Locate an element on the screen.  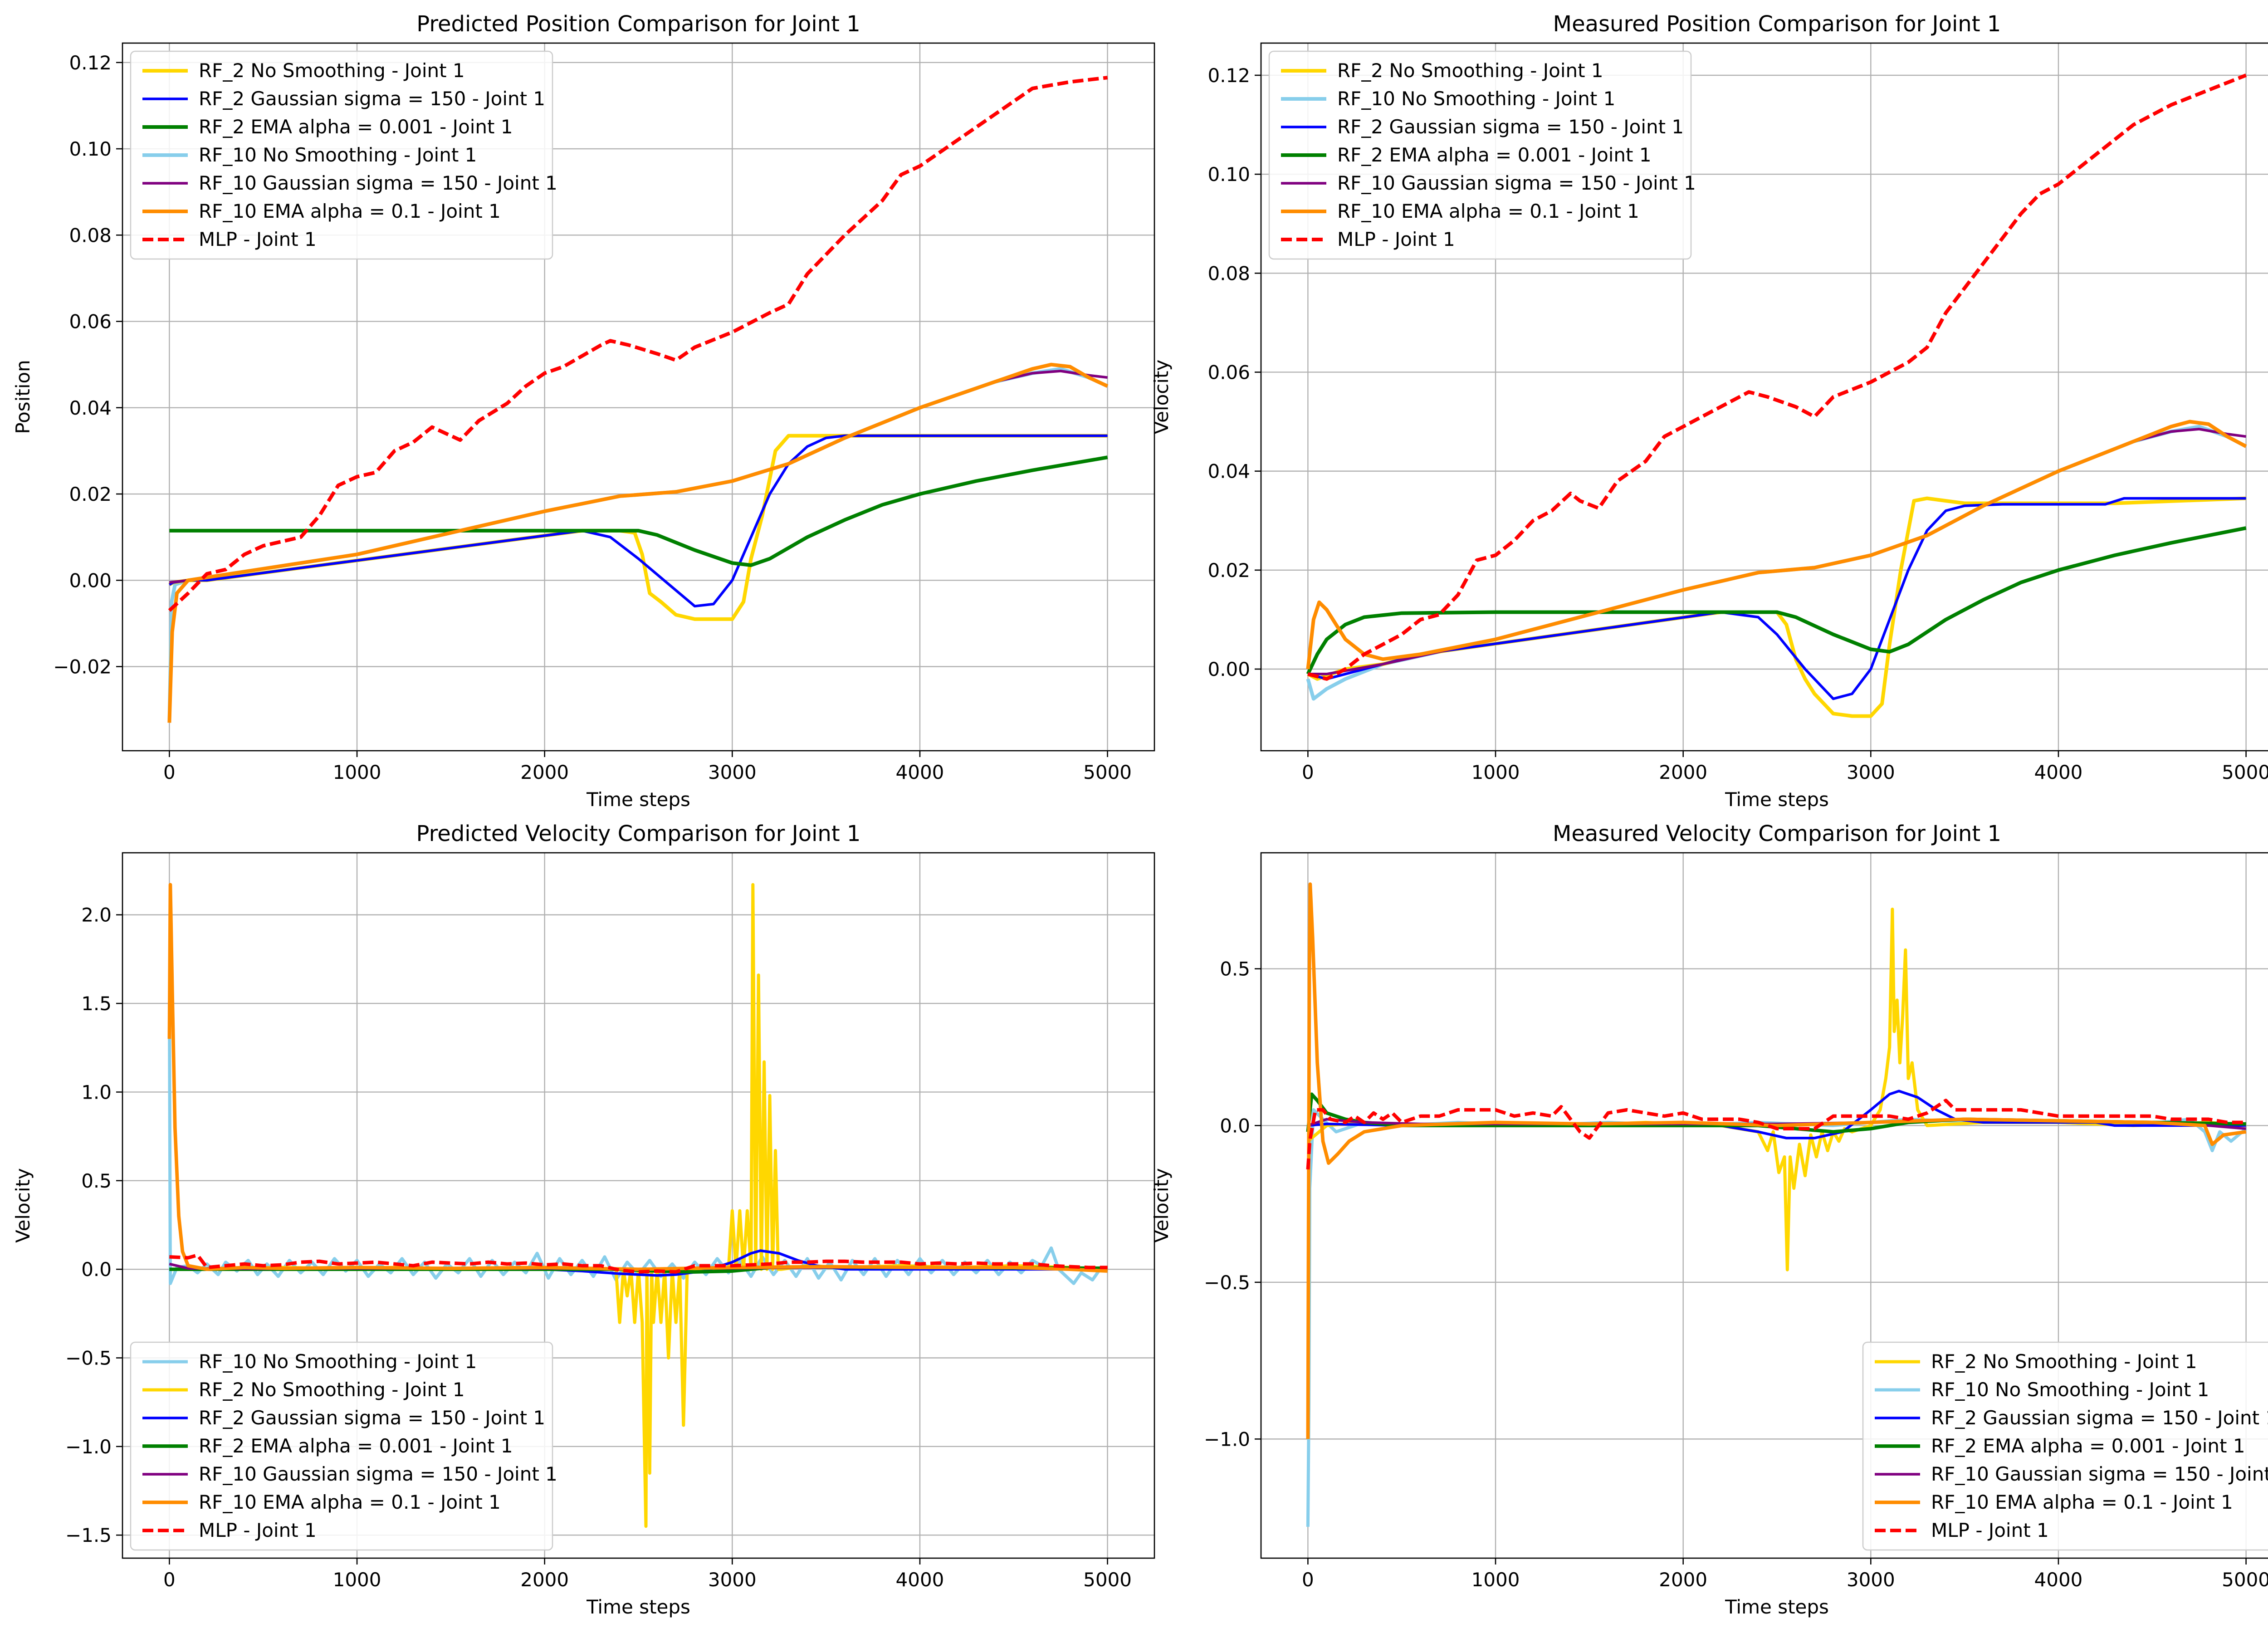
y-tick-label: 1.0 is located at coordinates (97, 1092).